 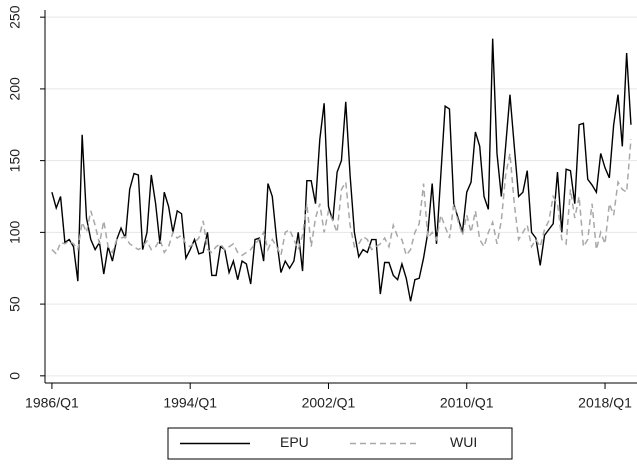 I want to click on y-tick-label: 100, so click(x=15, y=232).